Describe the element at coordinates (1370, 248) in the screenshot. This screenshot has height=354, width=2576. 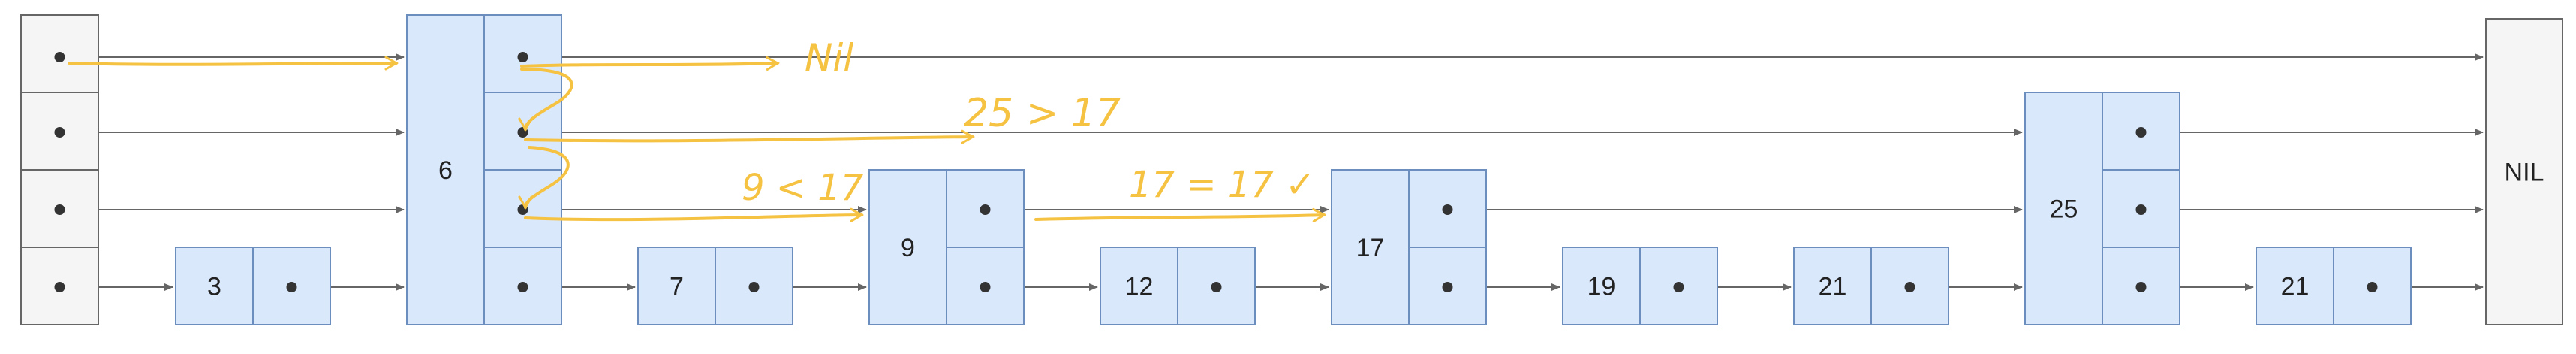
I see `node-key-label: 17` at that location.